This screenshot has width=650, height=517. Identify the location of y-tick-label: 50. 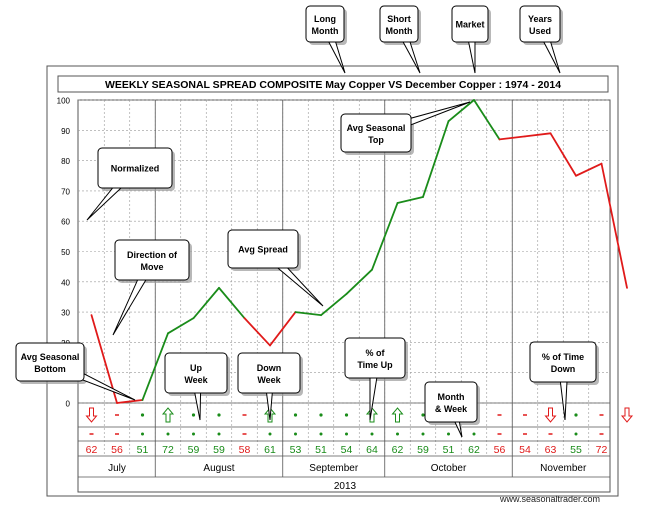
(65, 252).